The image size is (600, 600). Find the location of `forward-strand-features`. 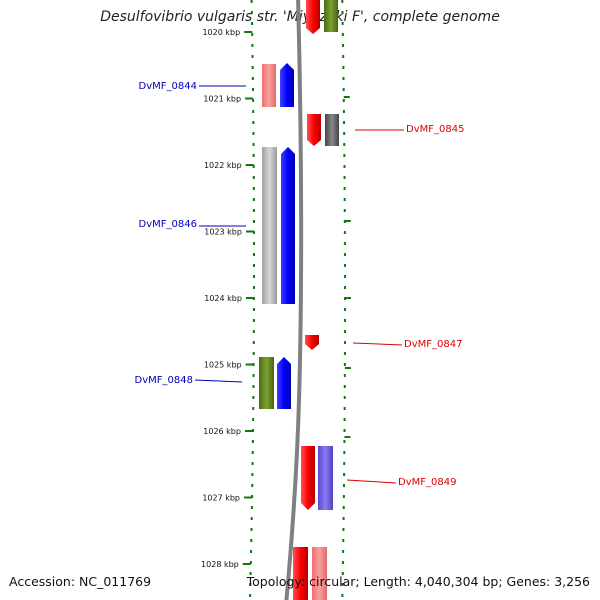

forward-strand-features is located at coordinates (277, 236).